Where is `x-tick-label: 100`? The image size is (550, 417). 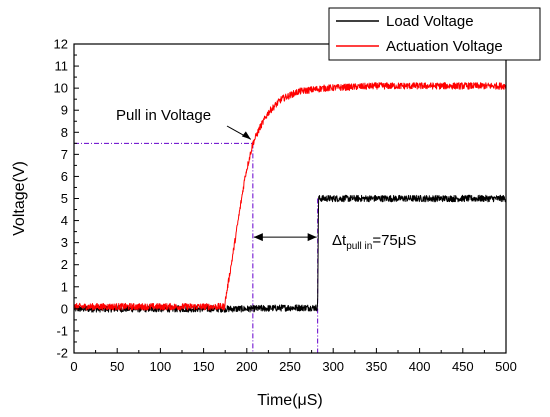
x-tick-label: 100 is located at coordinates (161, 366).